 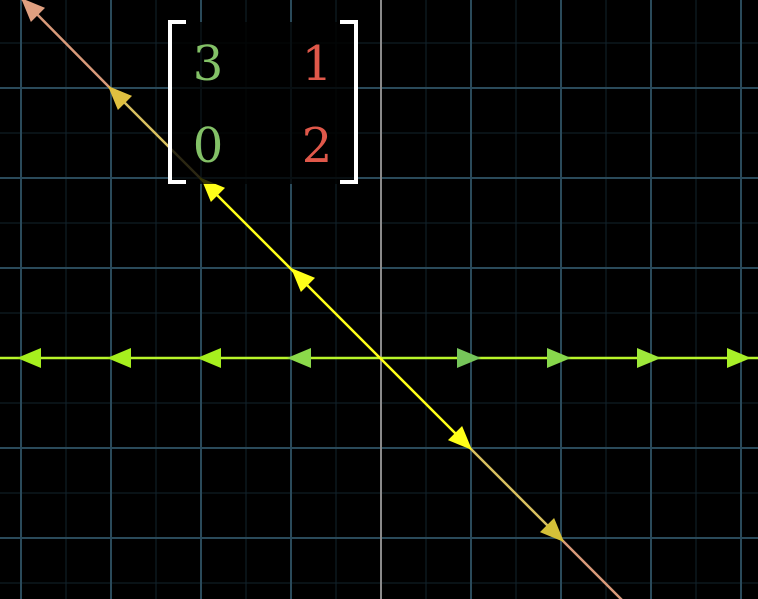 I want to click on diagonal-arrow-near-lower, so click(x=459, y=437).